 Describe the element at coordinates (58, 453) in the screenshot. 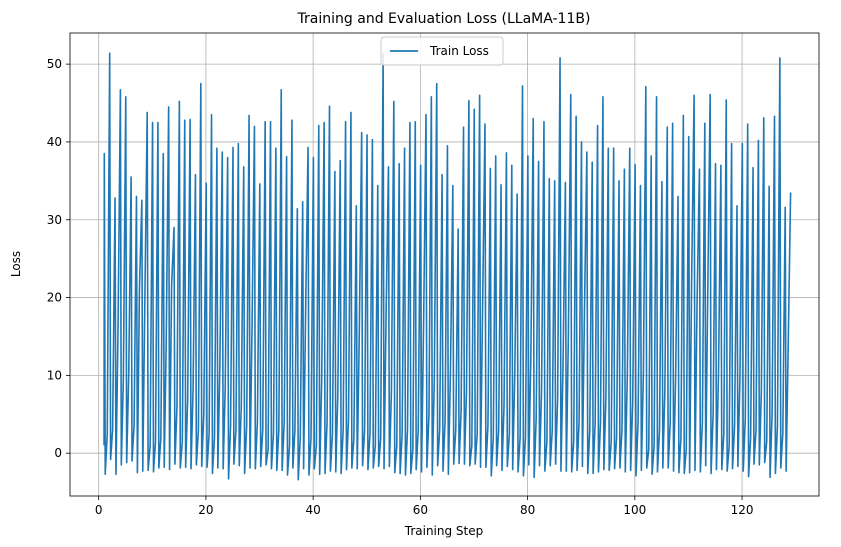

I see `y-tick-label: 0` at that location.